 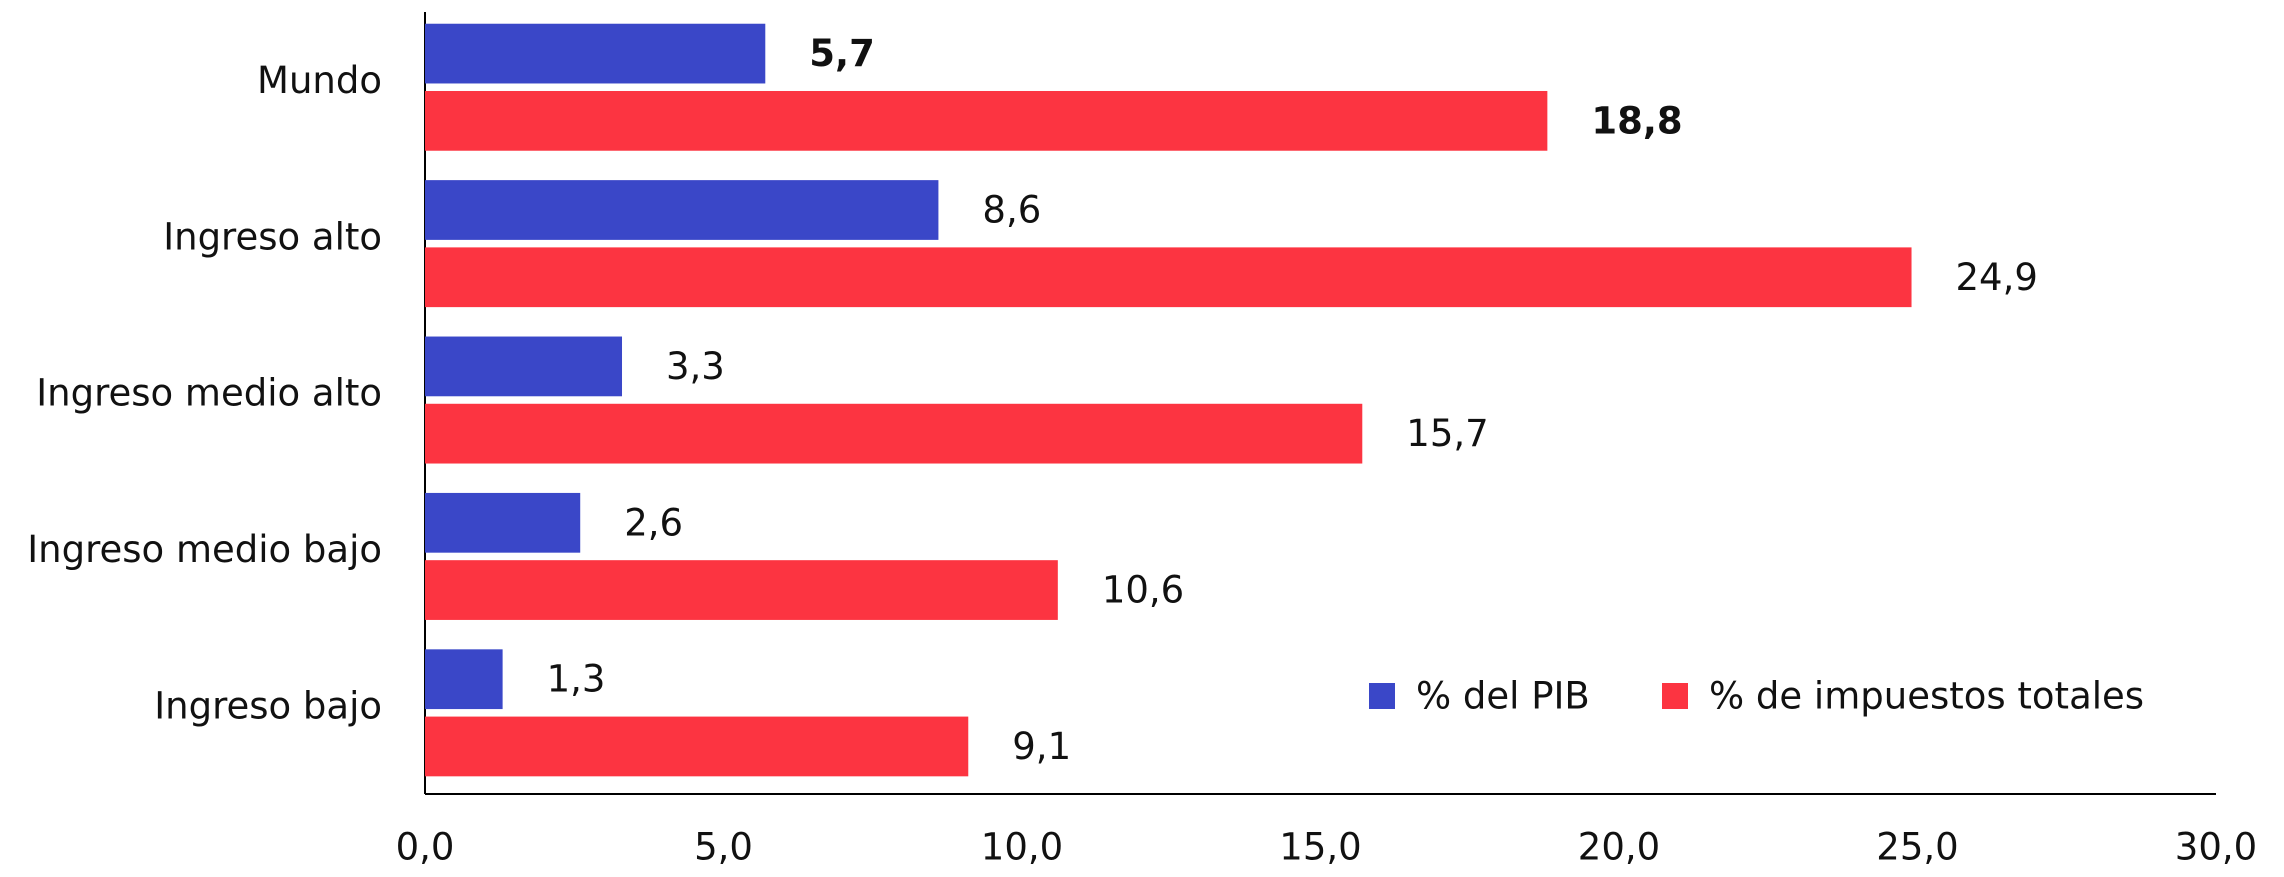 I want to click on data-label: 9,1, so click(x=1041, y=746).